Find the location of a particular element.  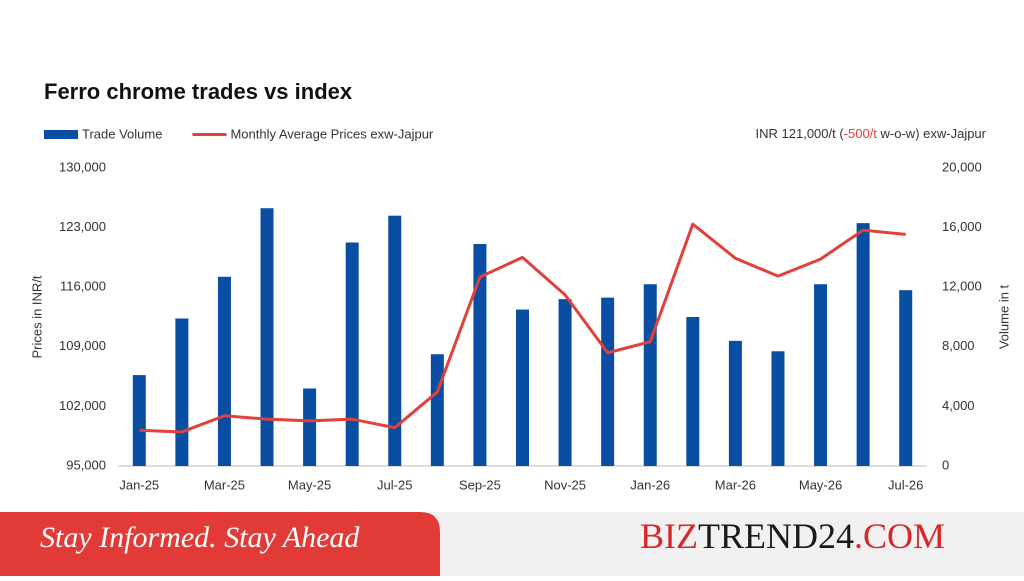

y-tick-label: 130,000 is located at coordinates (82, 166).